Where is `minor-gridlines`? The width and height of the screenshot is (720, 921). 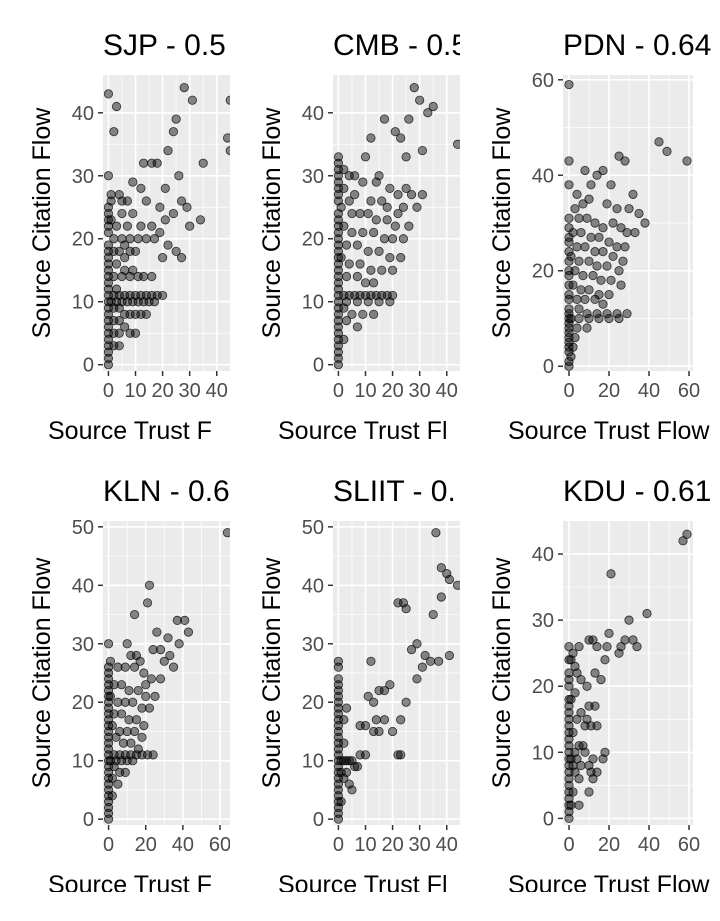 minor-gridlines is located at coordinates (628, 223).